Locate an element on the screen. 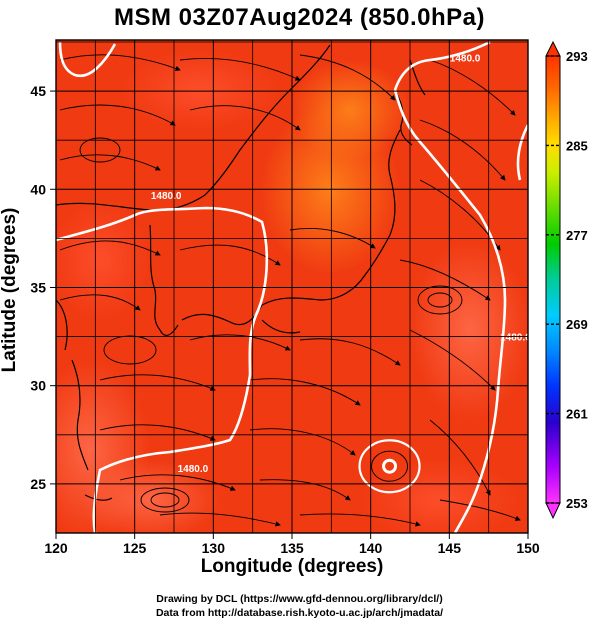 The height and width of the screenshot is (625, 599). y-axis-ticks: 25 30 35 40 45 is located at coordinates (43, 287).